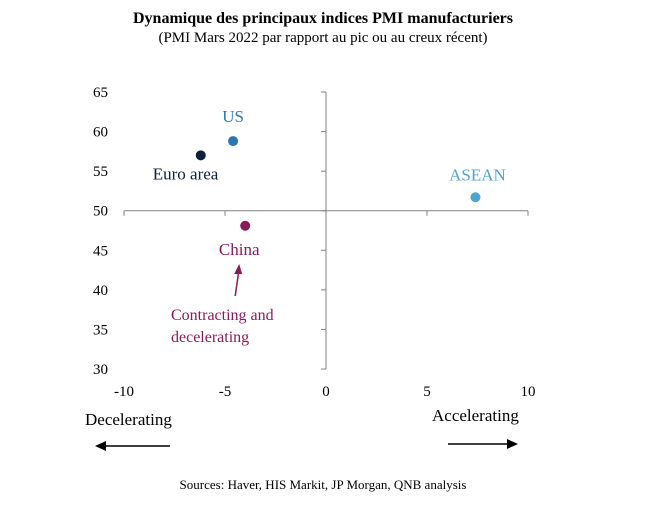 The image size is (646, 508). I want to click on point-china, so click(245, 225).